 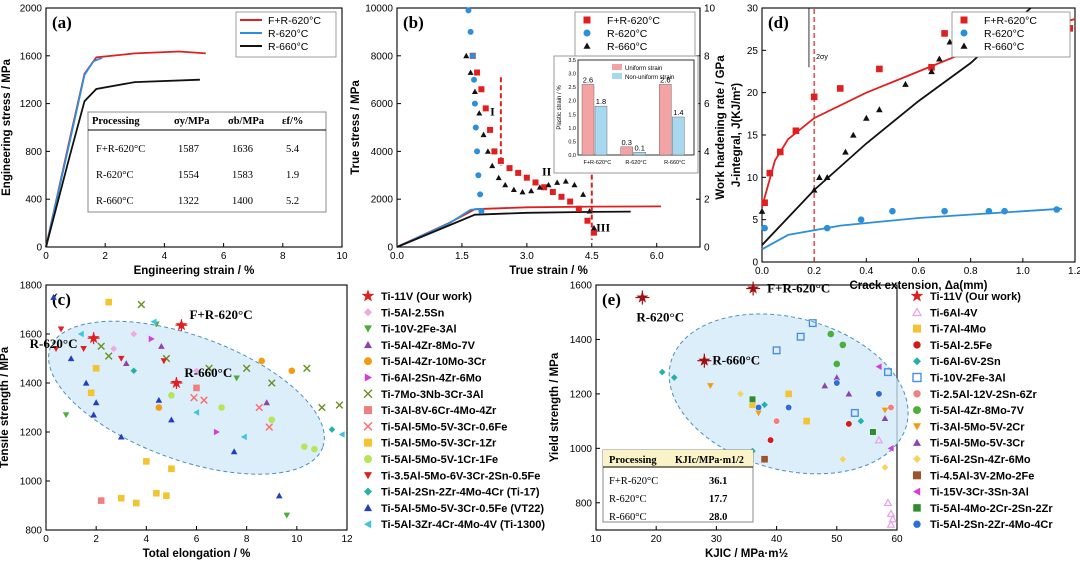 I want to click on inset-y-tick-label: 0.5, so click(x=572, y=142).